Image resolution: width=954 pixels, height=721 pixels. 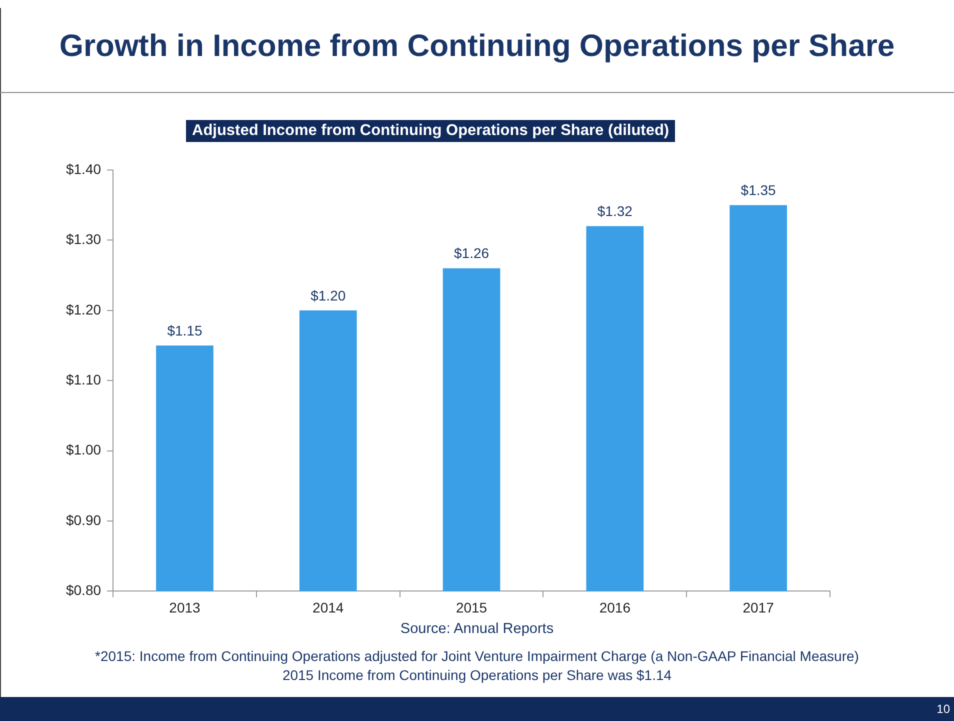 I want to click on data-label: $1.26, so click(x=472, y=253).